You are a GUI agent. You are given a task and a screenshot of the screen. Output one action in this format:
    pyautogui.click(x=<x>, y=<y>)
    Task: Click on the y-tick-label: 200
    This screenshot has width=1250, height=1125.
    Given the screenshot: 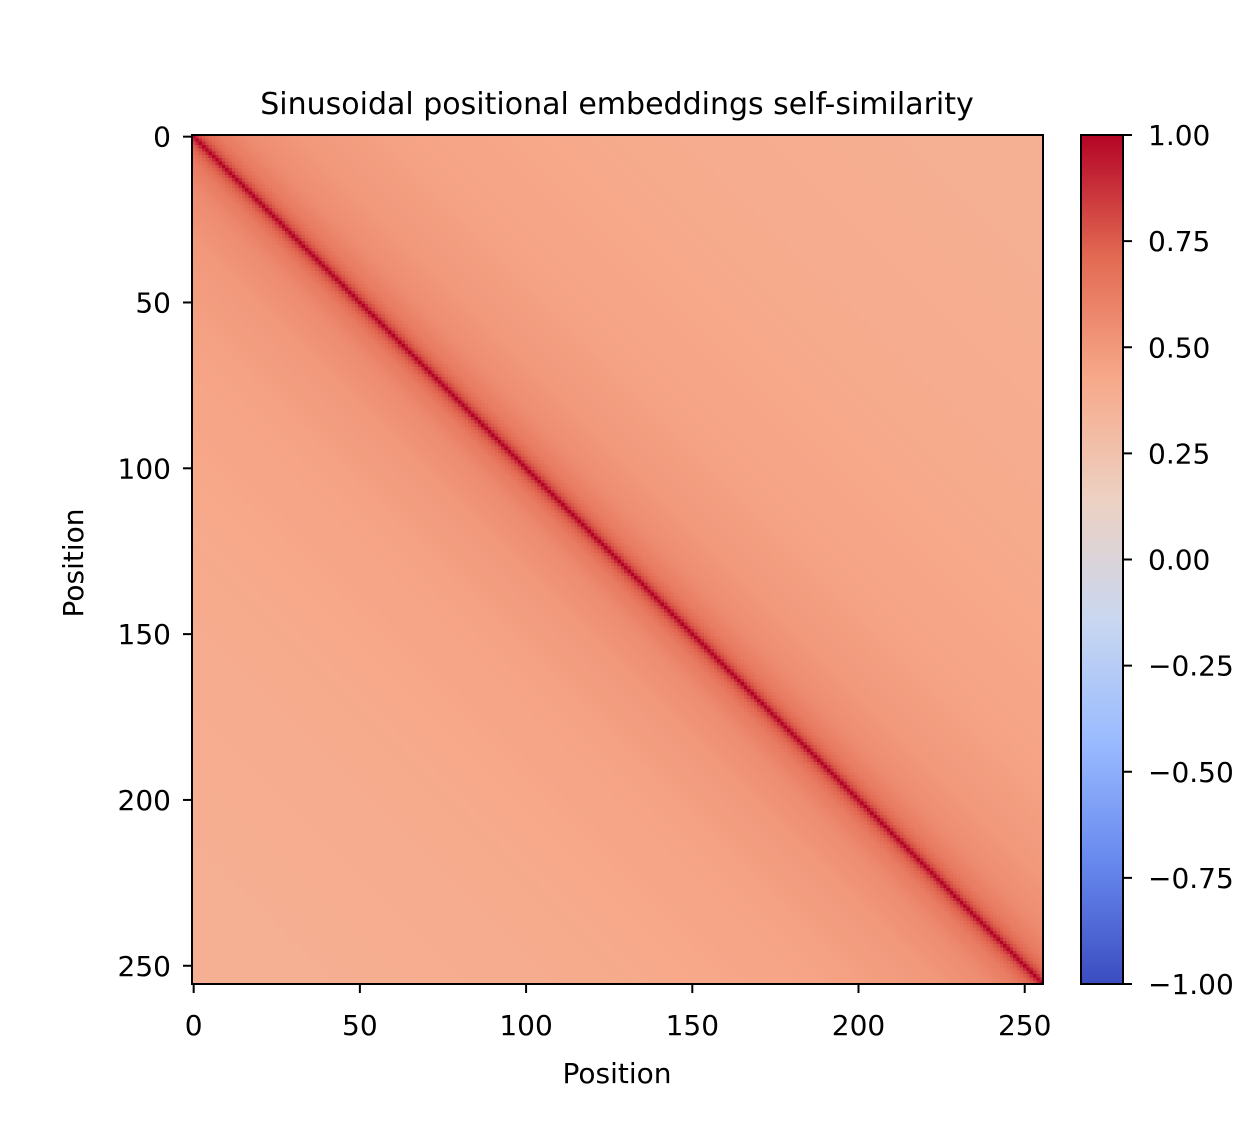 What is the action you would take?
    pyautogui.click(x=144, y=800)
    